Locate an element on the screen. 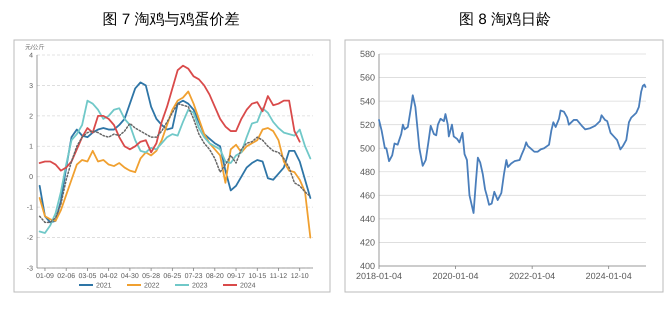 The width and height of the screenshot is (670, 336). x-tick-label: 2022-01-04 is located at coordinates (532, 276).